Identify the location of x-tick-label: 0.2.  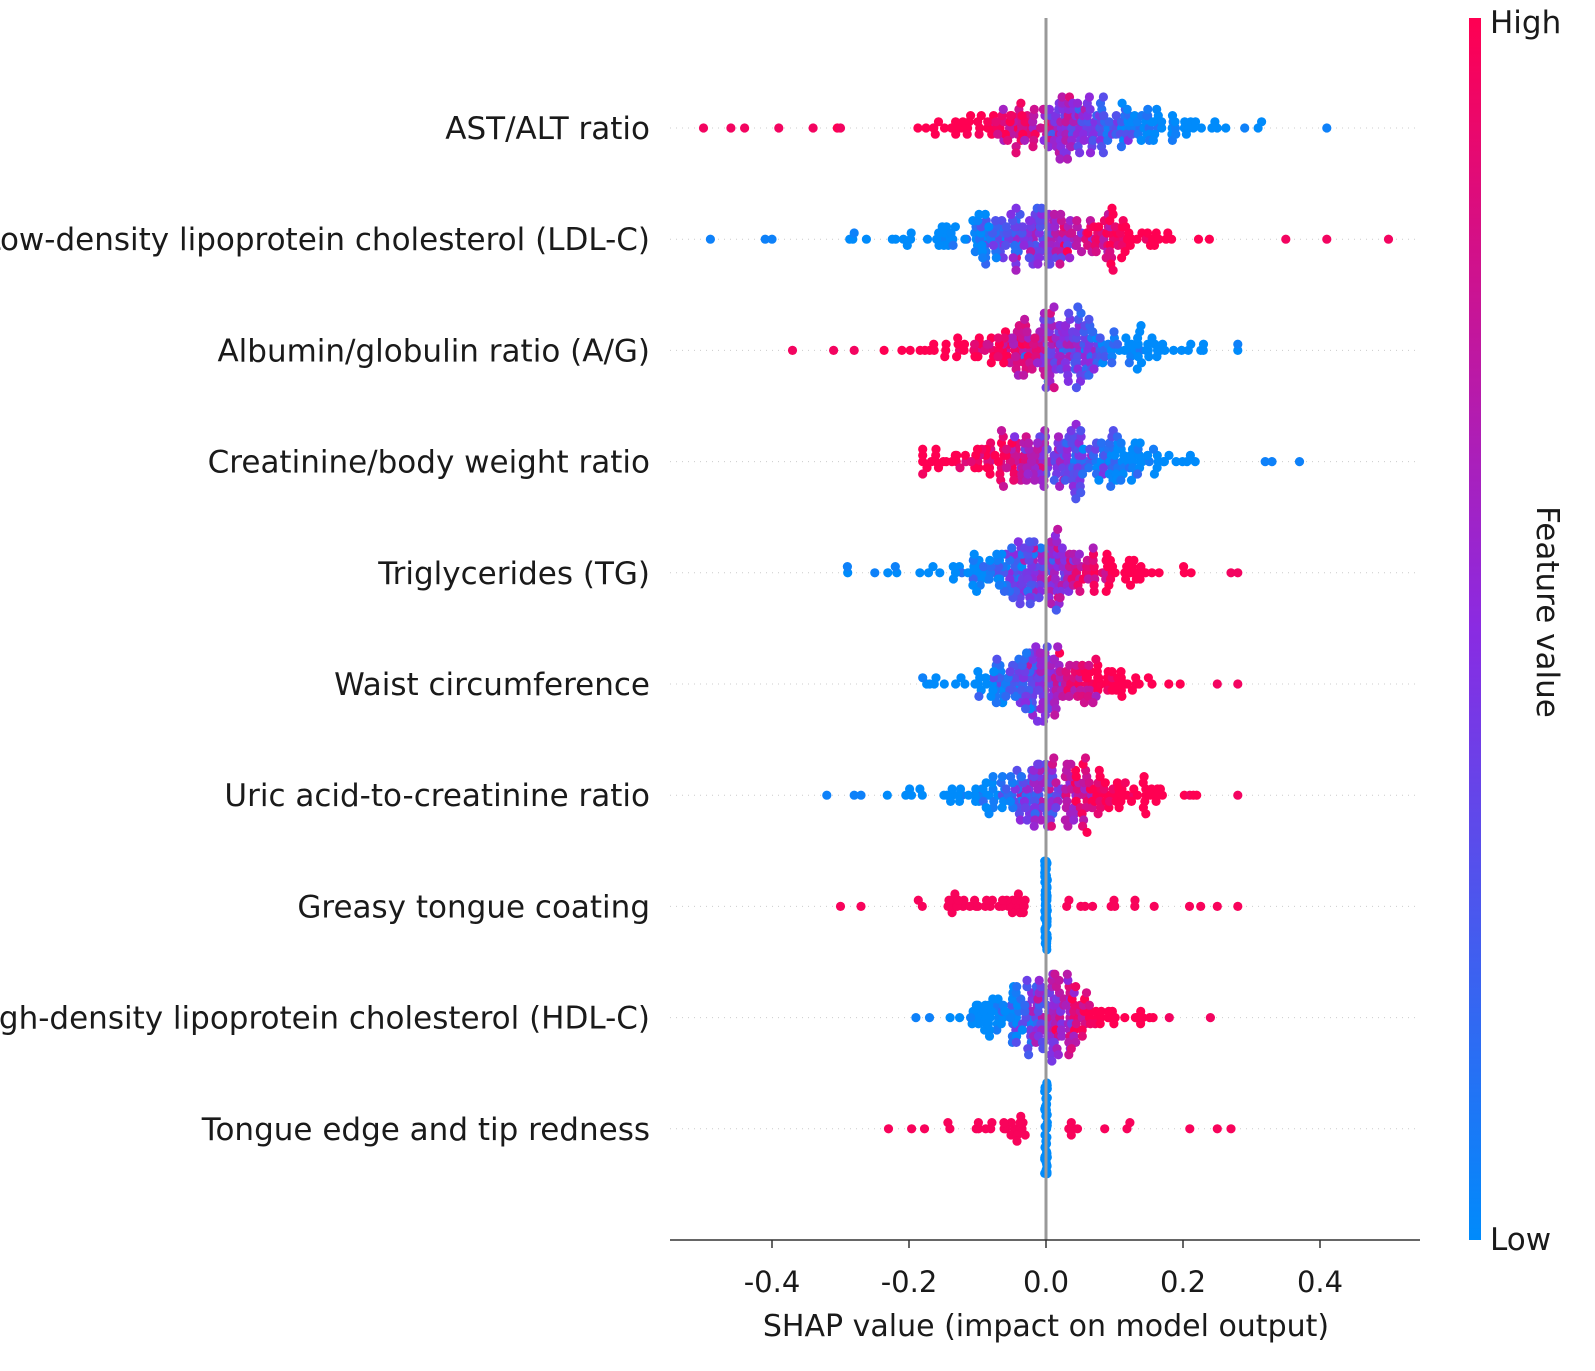
(1183, 1282).